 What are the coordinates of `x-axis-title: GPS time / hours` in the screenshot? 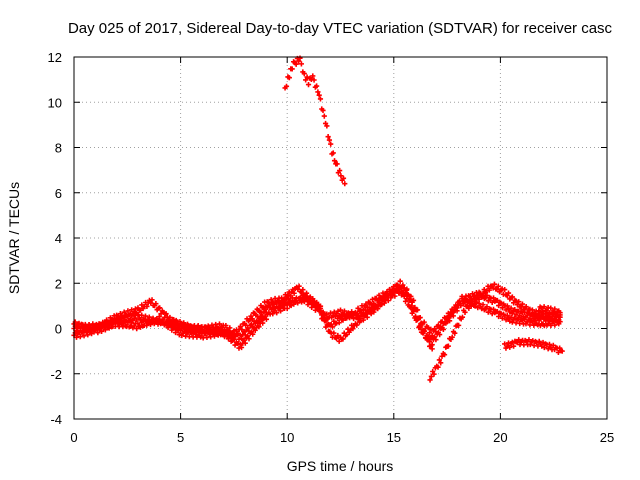 It's located at (340, 466).